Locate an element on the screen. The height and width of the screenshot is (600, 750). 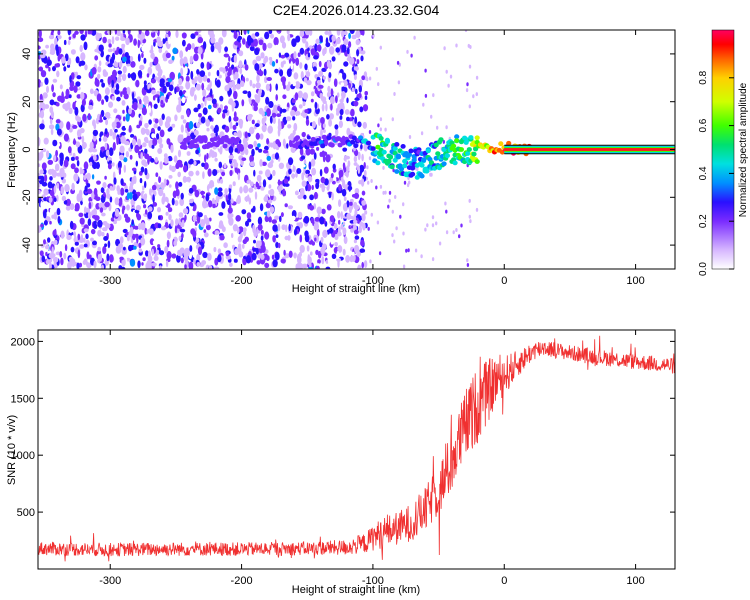
colorbar-tick-label: 0.8 is located at coordinates (703, 77).